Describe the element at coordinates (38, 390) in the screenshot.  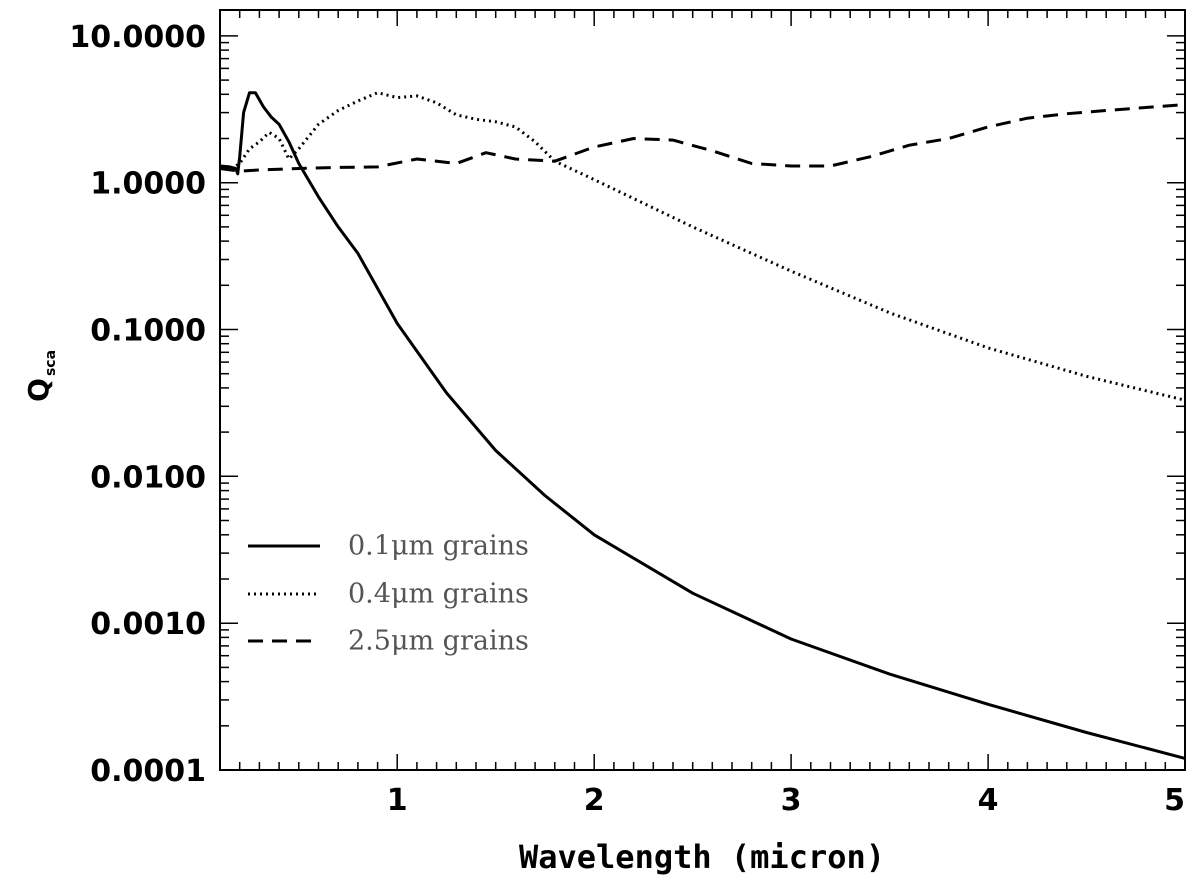
I see `y-axis-title-main: Q` at that location.